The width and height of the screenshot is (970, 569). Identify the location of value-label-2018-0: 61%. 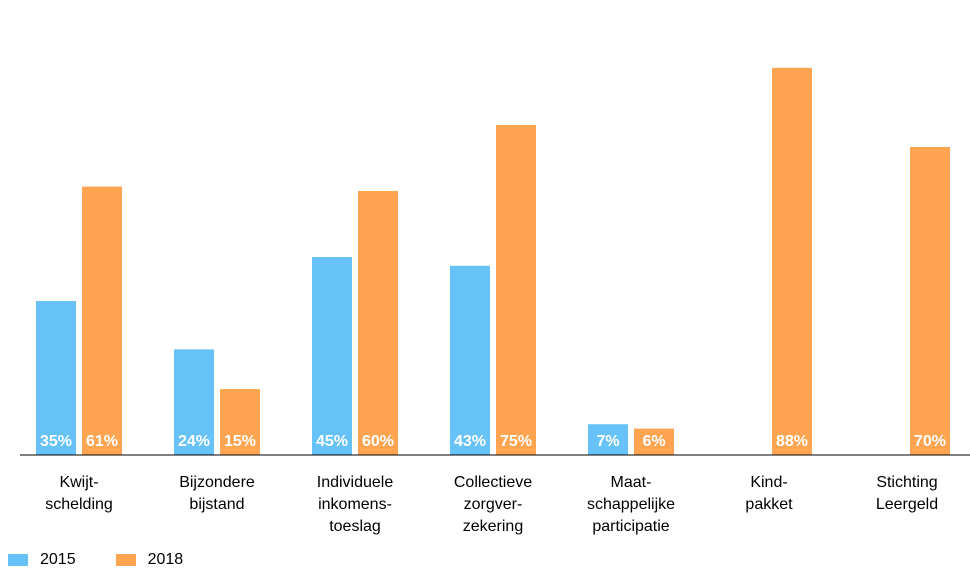
(102, 441).